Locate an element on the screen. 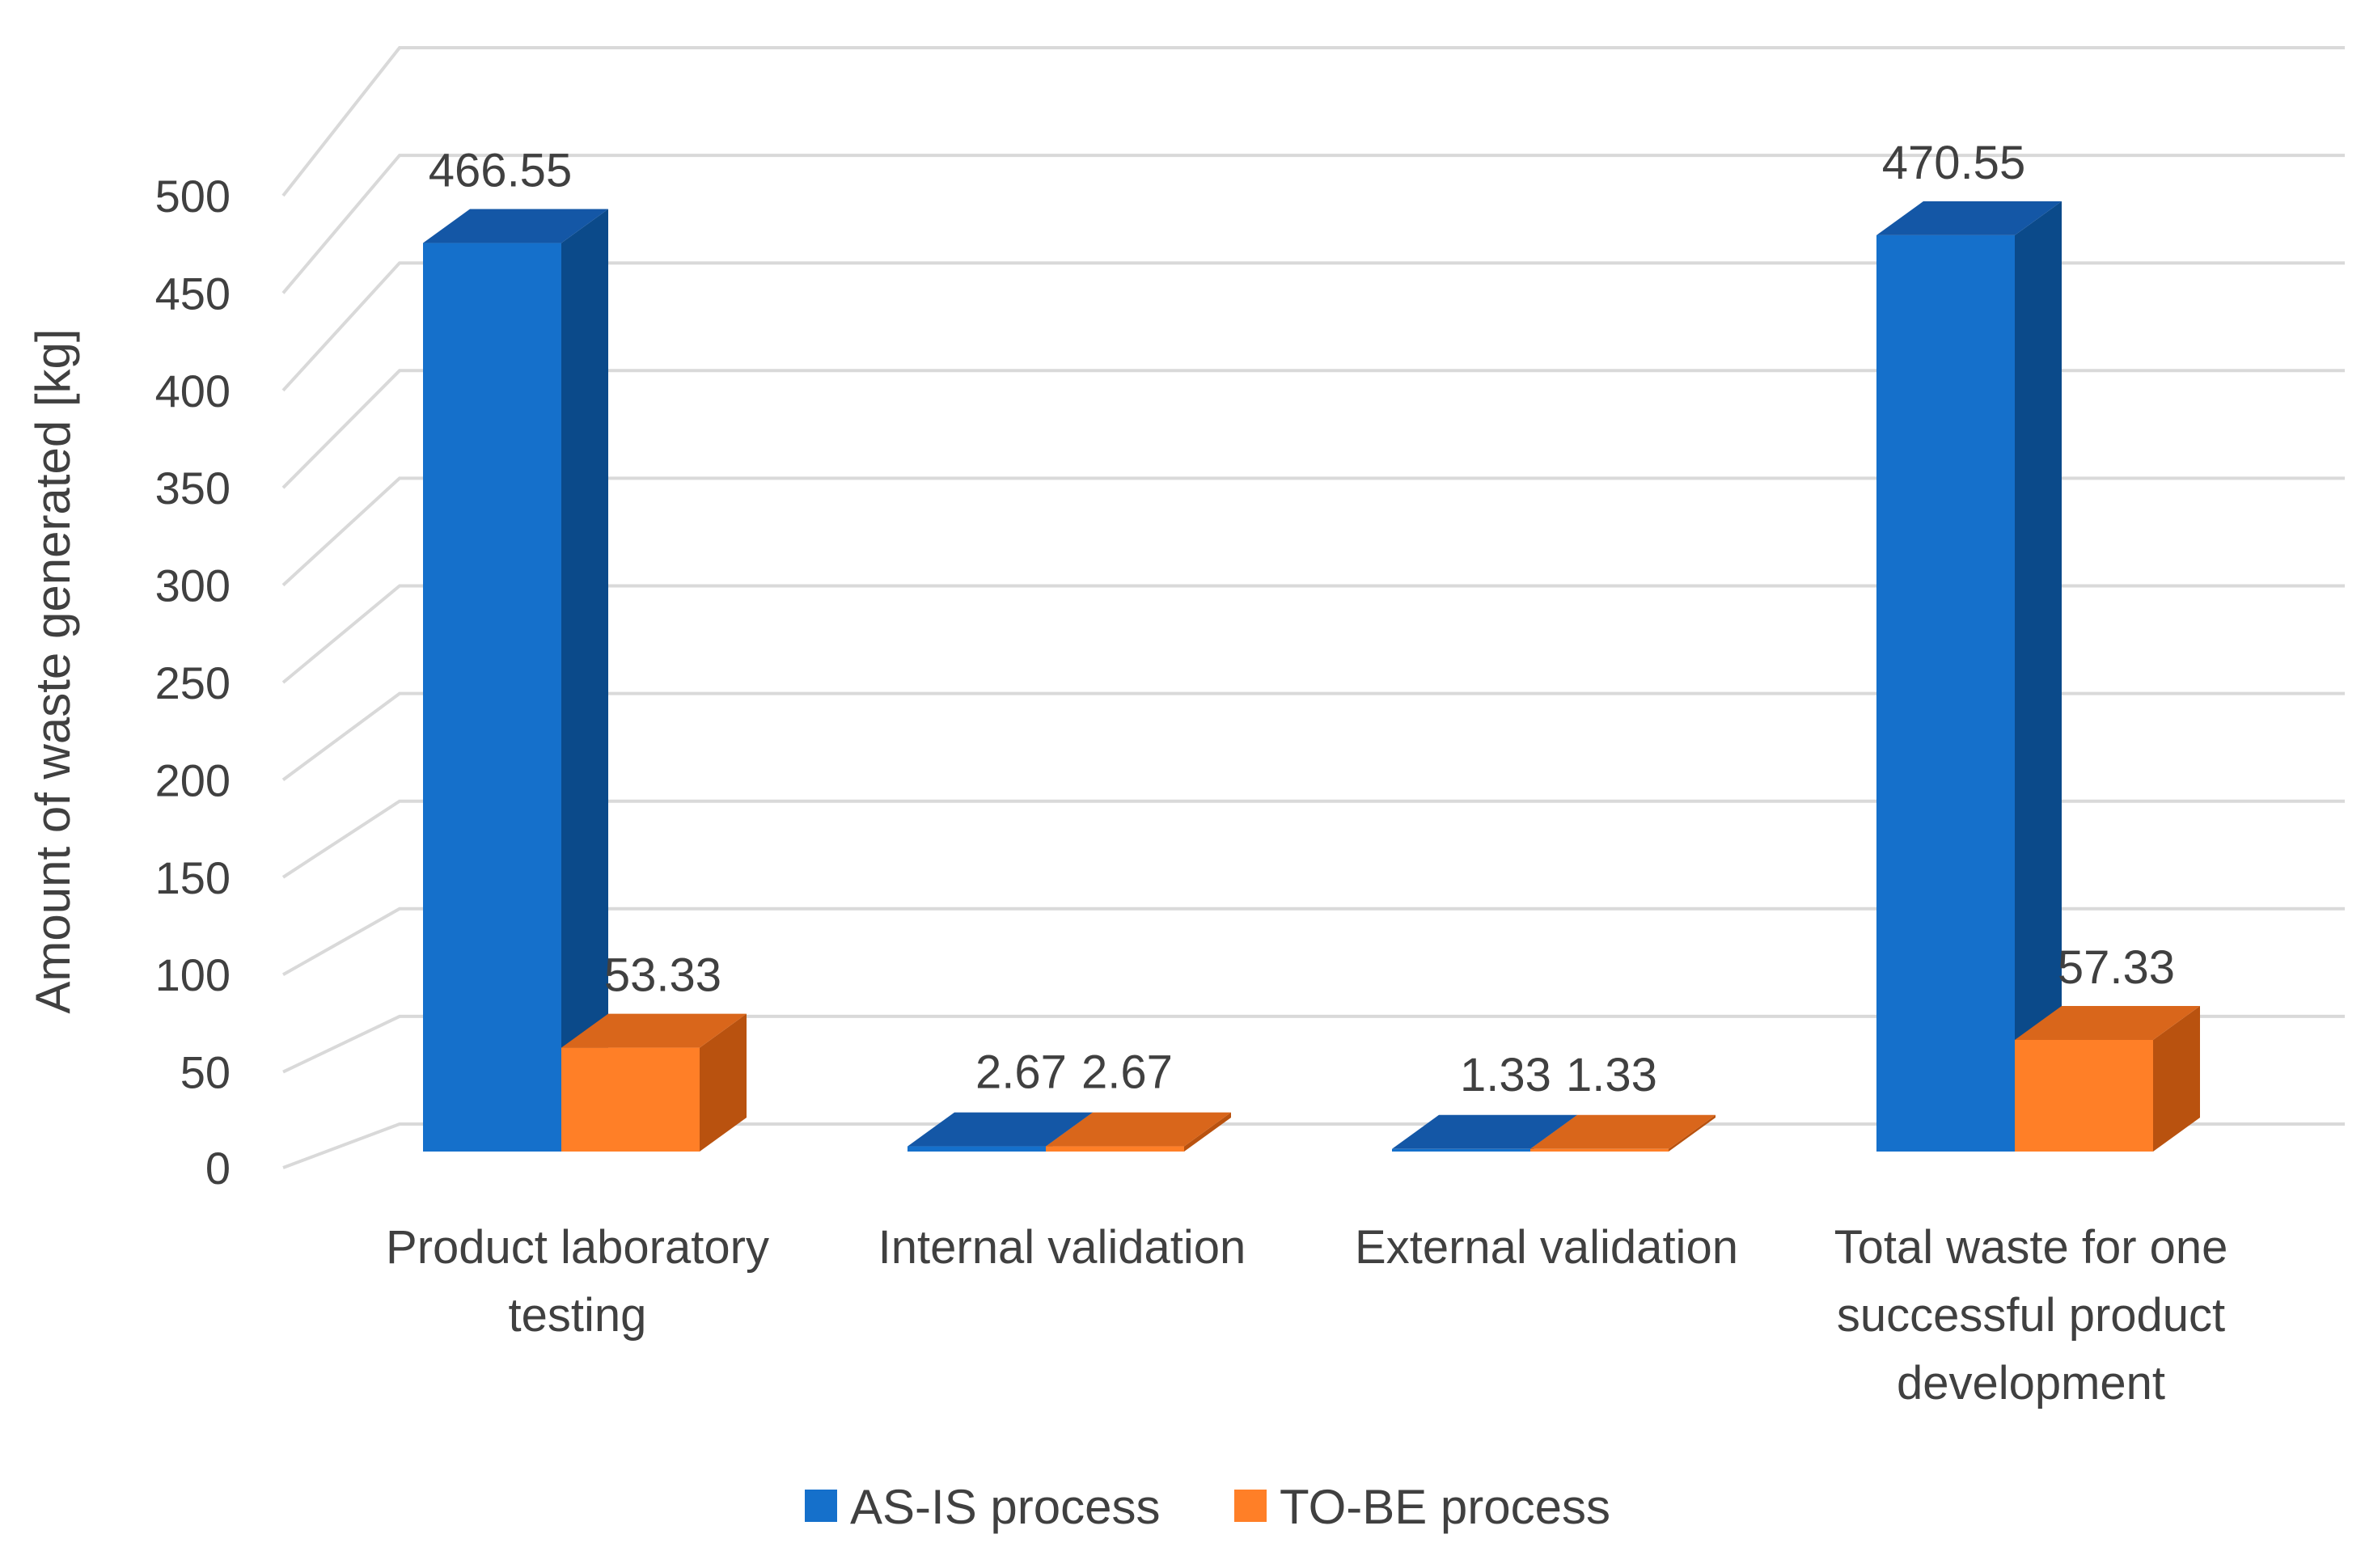  x-category-label-2: External validation is located at coordinates (1546, 1247).